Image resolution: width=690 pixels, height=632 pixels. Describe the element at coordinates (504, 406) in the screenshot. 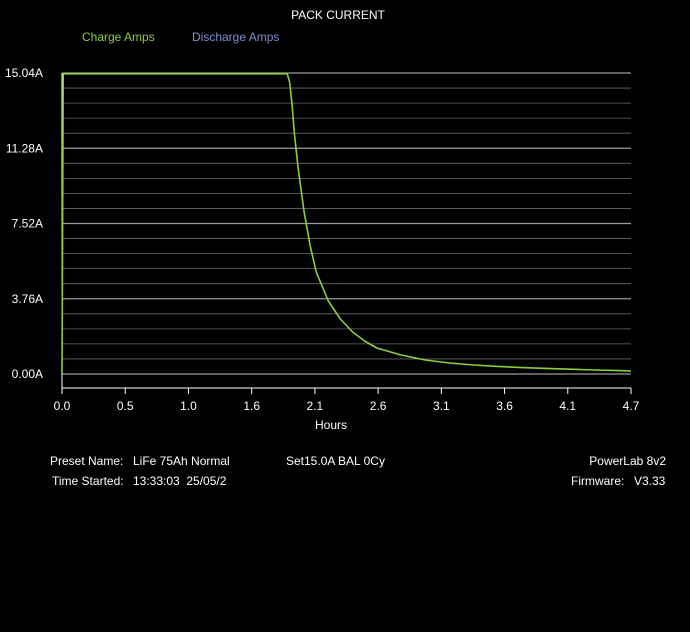

I see `x-tick-label: 3.6` at that location.